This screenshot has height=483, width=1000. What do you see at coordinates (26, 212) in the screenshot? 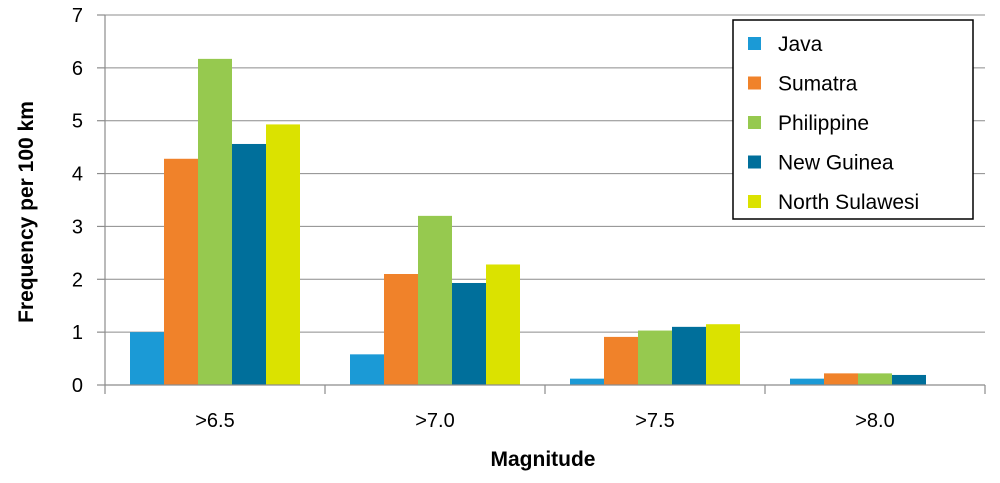
I see `y-axis-title: Frequency per 100 km` at bounding box center [26, 212].